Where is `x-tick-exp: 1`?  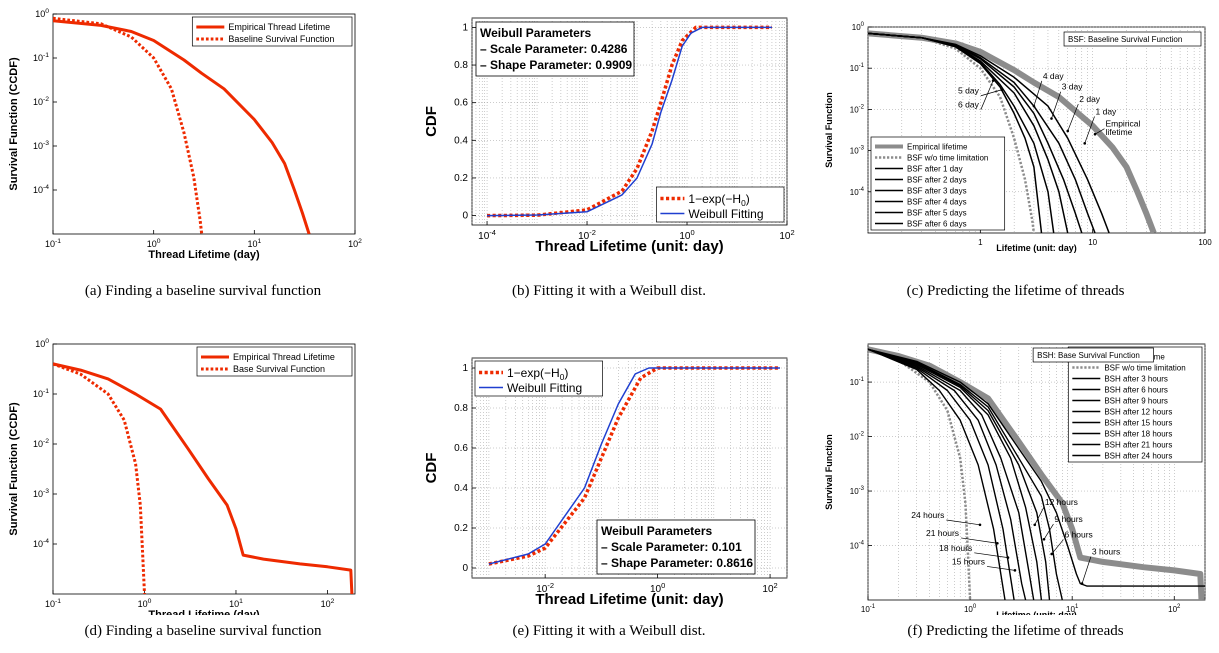
x-tick-exp: 1 is located at coordinates (1077, 607).